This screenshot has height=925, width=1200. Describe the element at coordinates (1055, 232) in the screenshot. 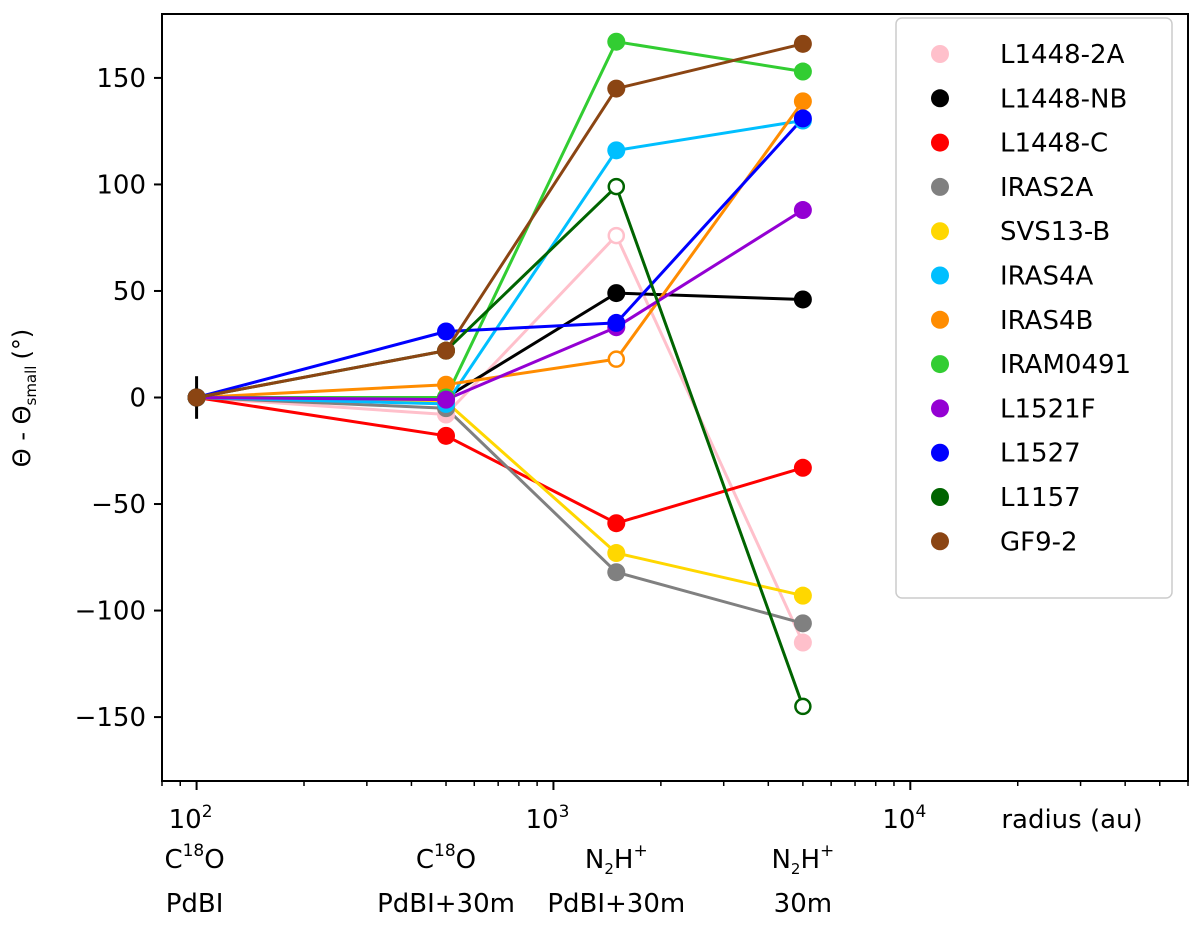

I see `legend-label: SVS13-B` at that location.